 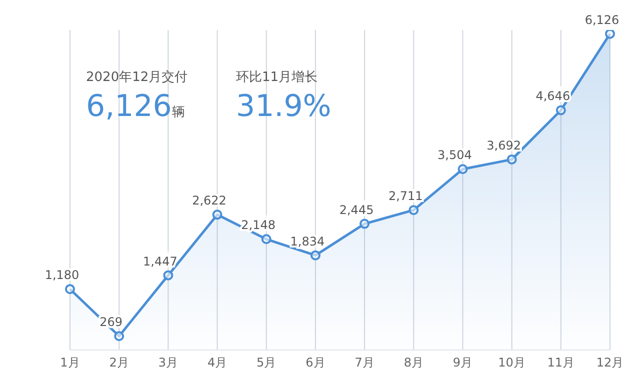 What do you see at coordinates (284, 107) in the screenshot?
I see `annotation: 31.9%` at bounding box center [284, 107].